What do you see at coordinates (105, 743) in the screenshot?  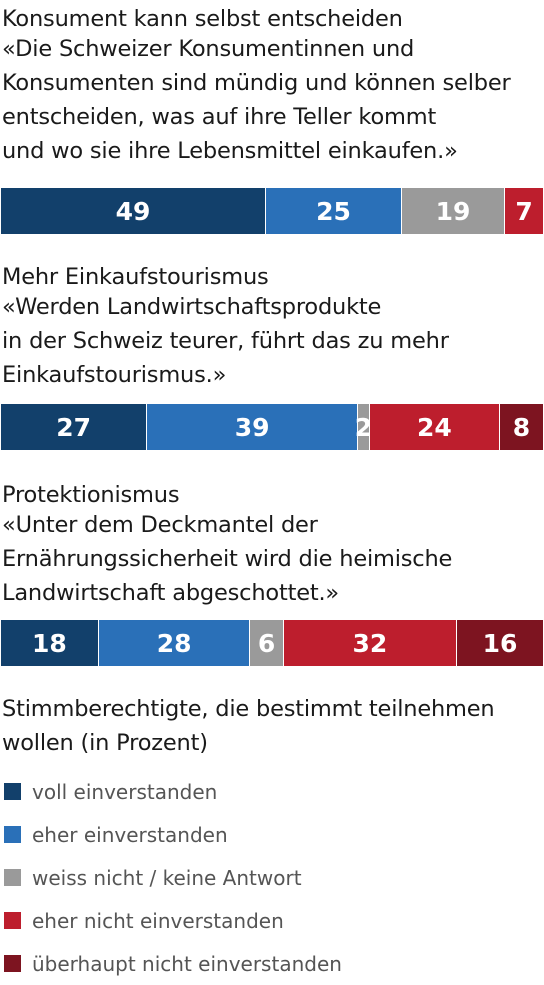 I see `legend-title-line: wollen (in Prozent)` at bounding box center [105, 743].